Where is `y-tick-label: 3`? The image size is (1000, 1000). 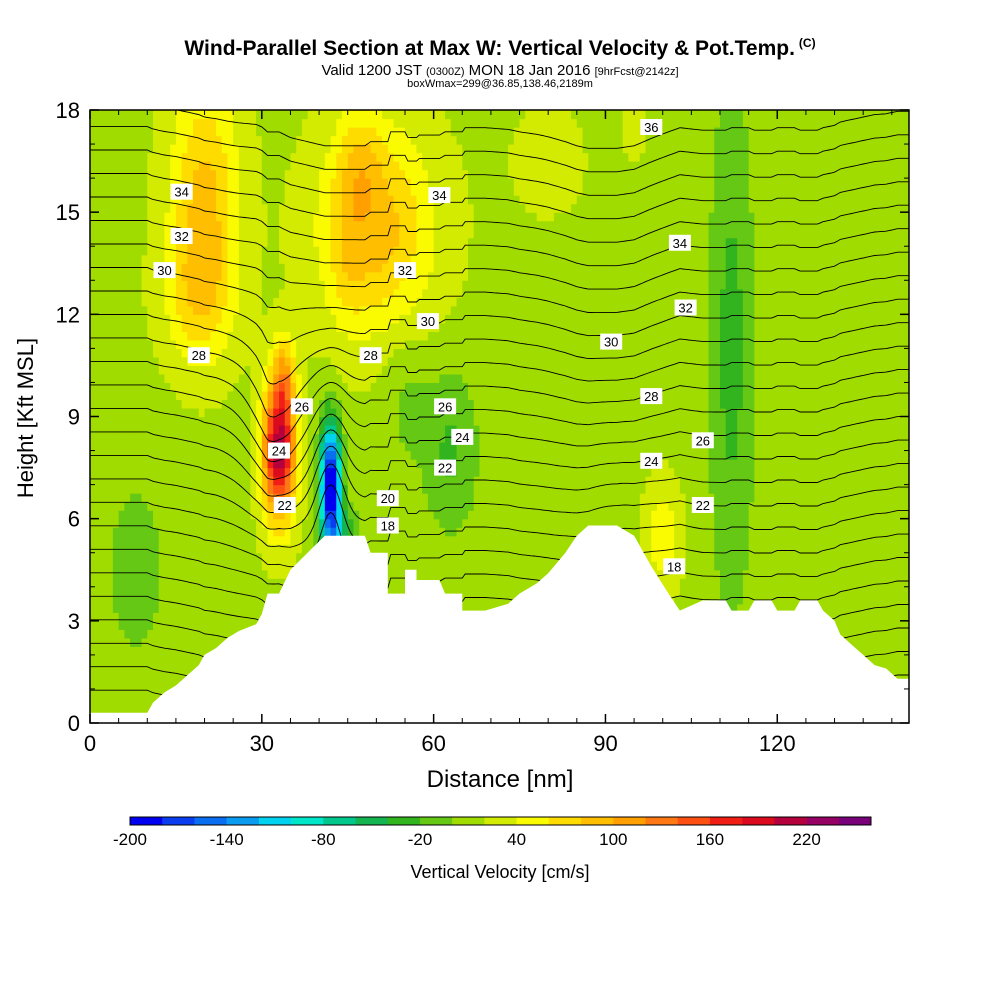 y-tick-label: 3 is located at coordinates (74, 621).